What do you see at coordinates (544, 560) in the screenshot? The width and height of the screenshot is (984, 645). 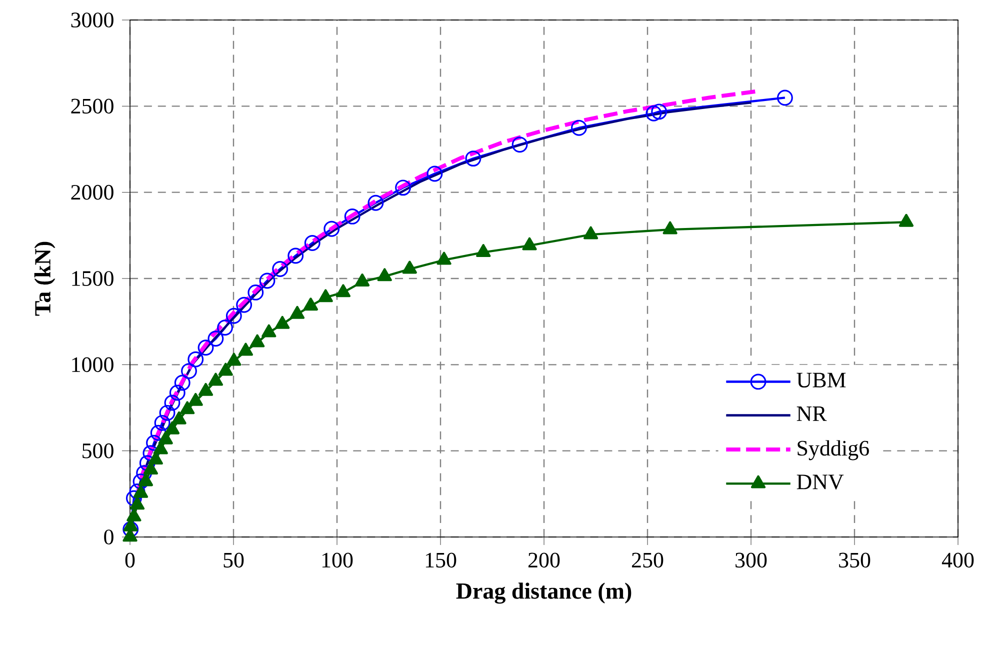 I see `x-tick-label: 200` at bounding box center [544, 560].